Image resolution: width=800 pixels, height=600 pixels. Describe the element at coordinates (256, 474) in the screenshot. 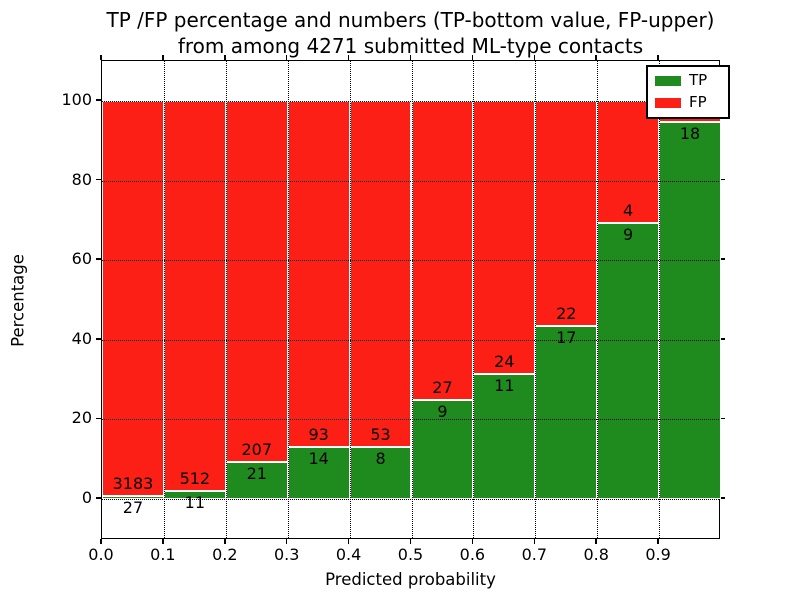

I see `tp-count-label: 21` at that location.